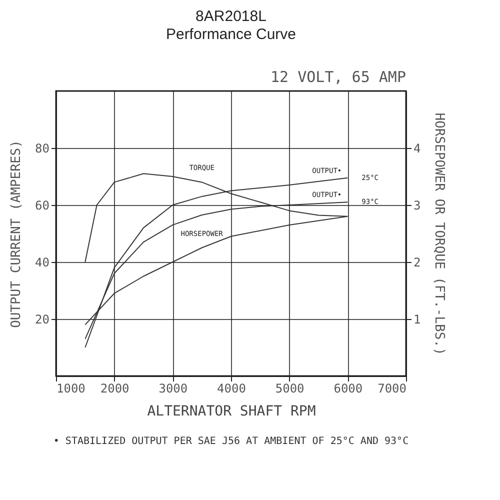 Image resolution: width=500 pixels, height=500 pixels. I want to click on x-tick-label: 3000, so click(173, 389).